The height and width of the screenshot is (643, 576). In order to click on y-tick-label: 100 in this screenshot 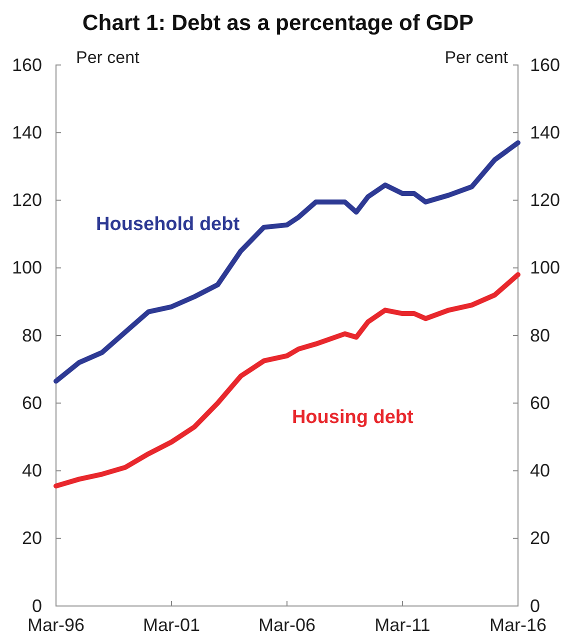, I will do `click(27, 268)`.